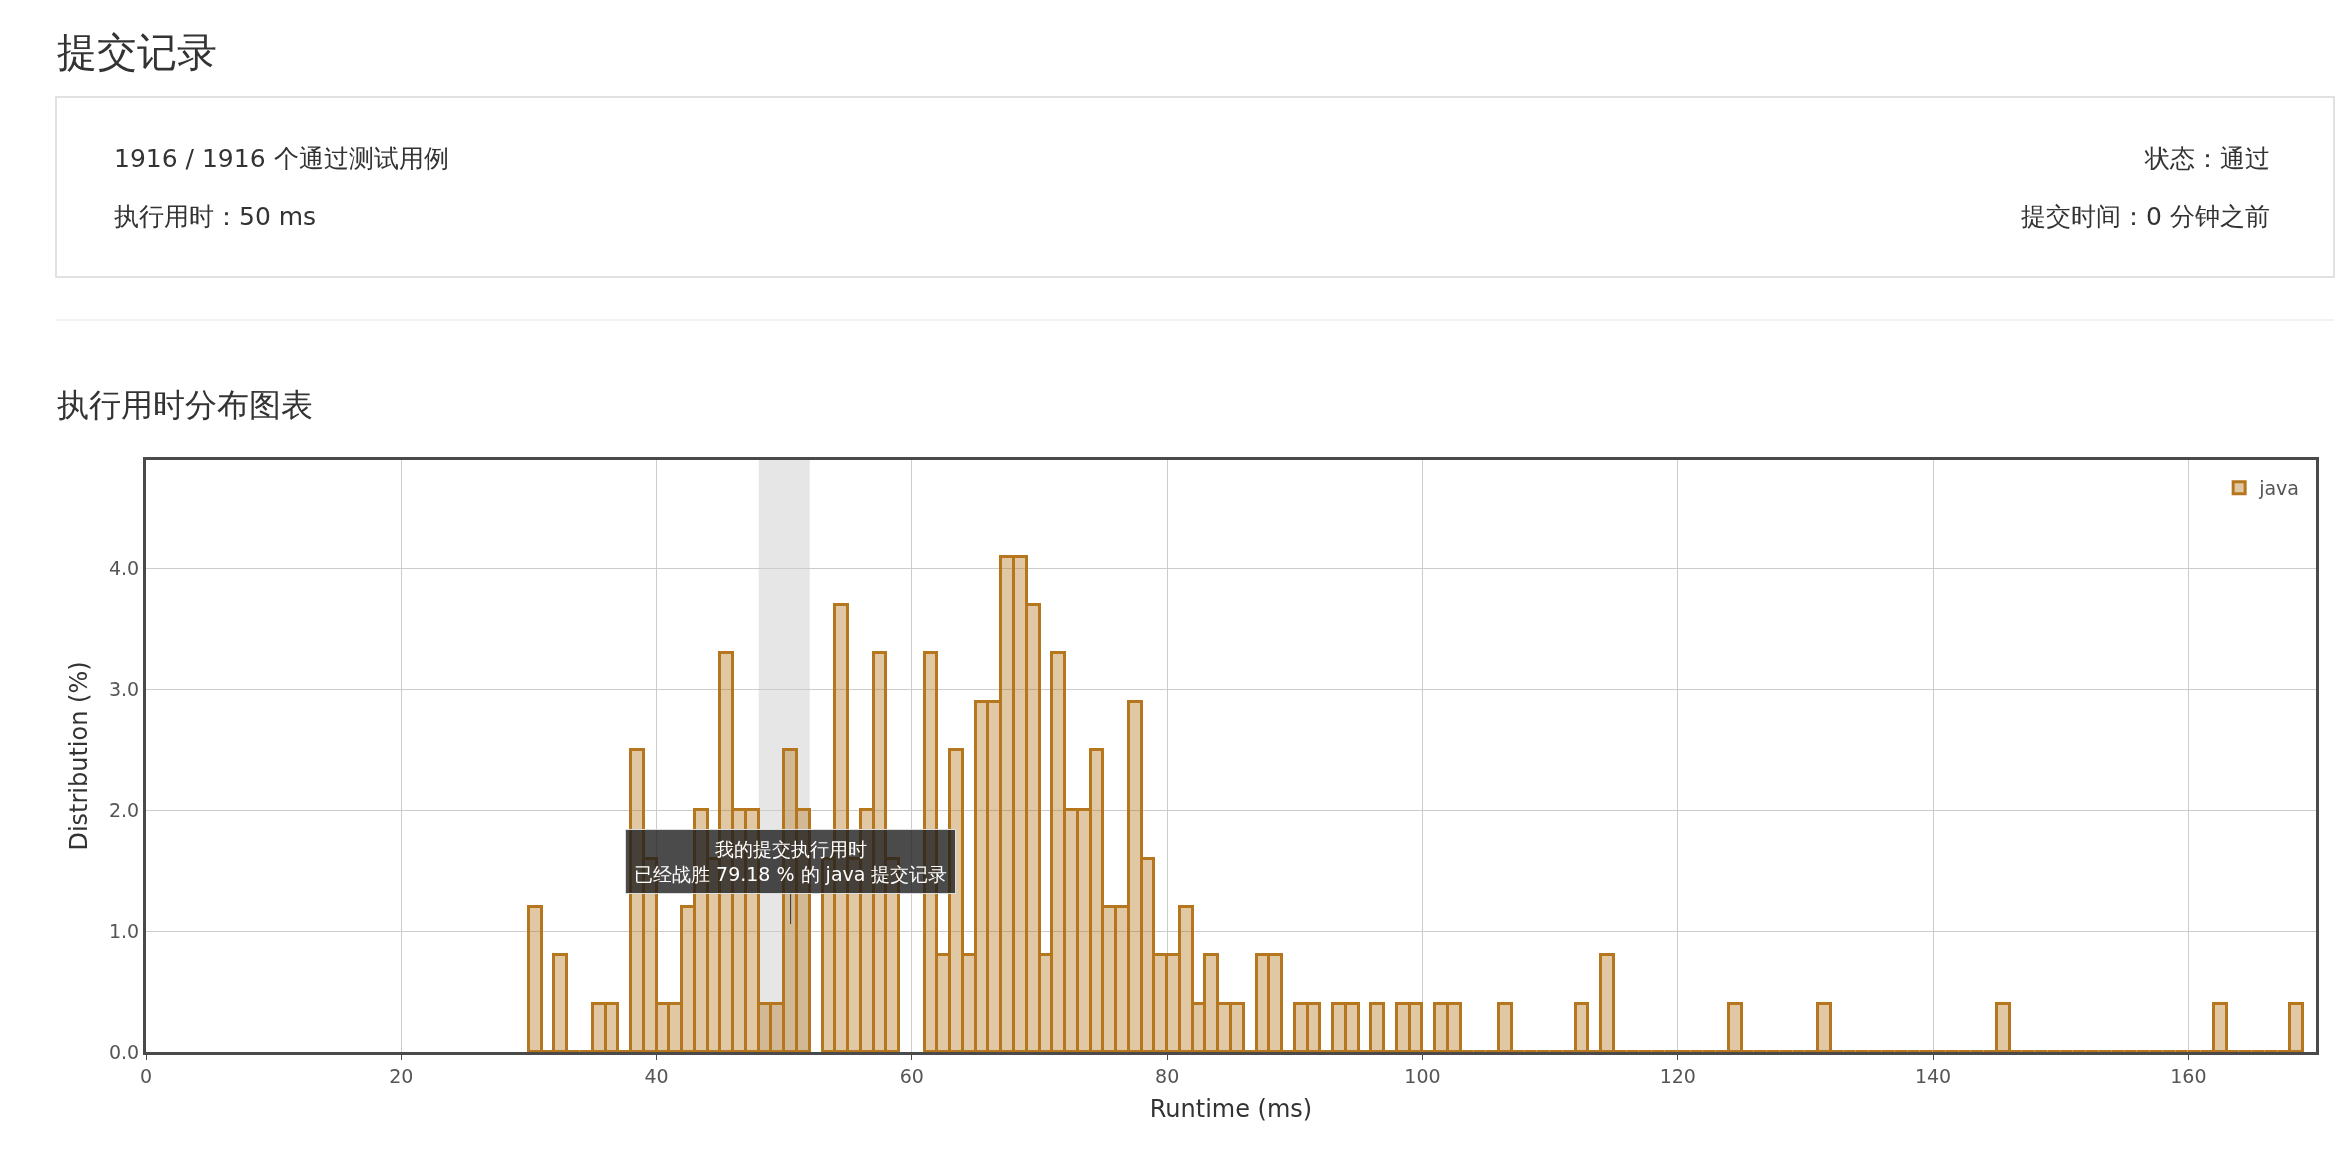  What do you see at coordinates (137, 52) in the screenshot?
I see `text: 提交记录` at bounding box center [137, 52].